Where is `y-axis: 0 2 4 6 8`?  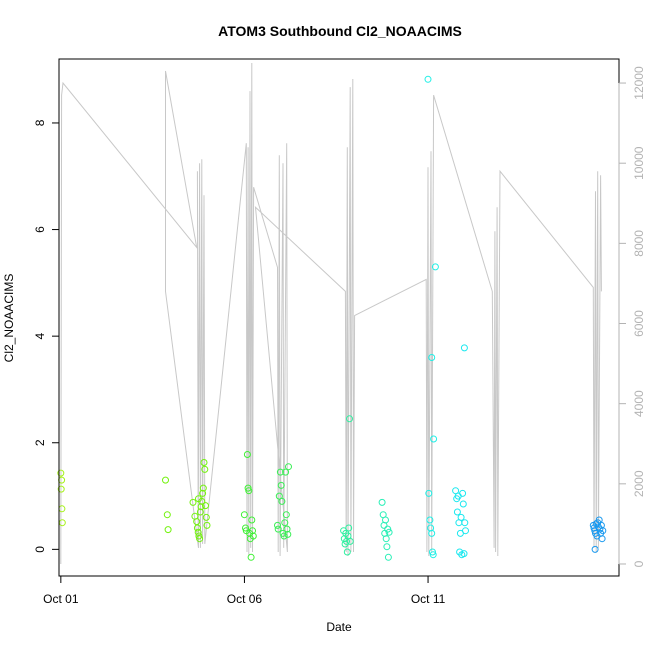 y-axis: 0 2 4 6 8 is located at coordinates (46, 336).